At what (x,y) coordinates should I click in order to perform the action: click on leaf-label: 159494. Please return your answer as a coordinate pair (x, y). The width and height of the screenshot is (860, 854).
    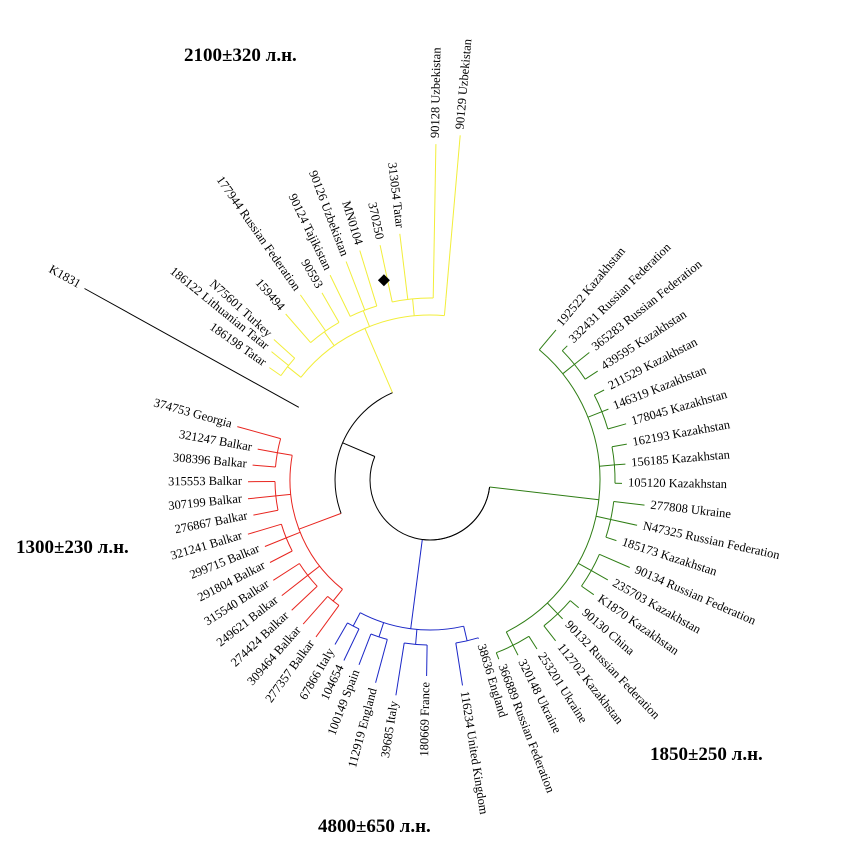
    Looking at the image, I should click on (271, 295).